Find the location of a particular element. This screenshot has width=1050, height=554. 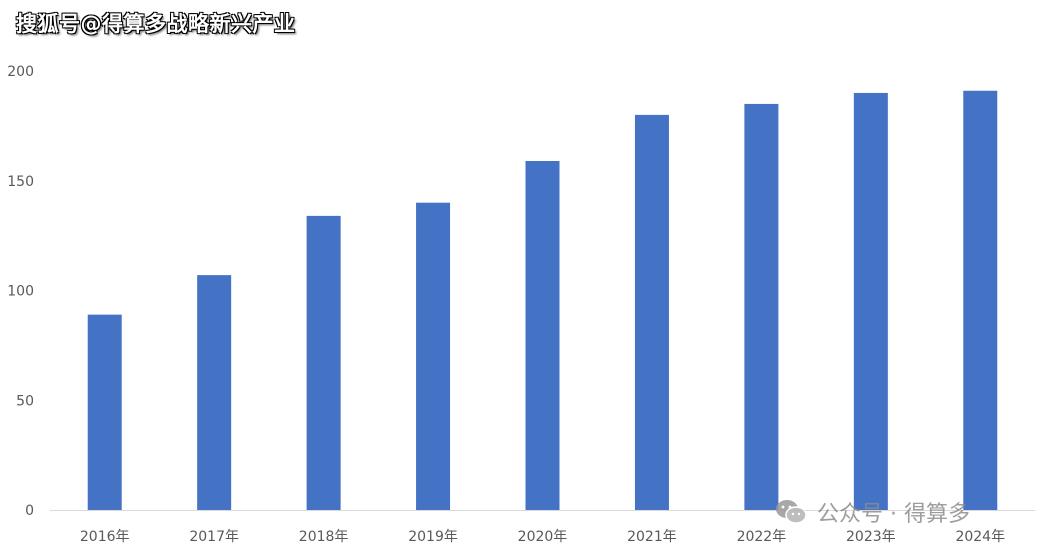

x-tick-label: 2019年 is located at coordinates (433, 537).